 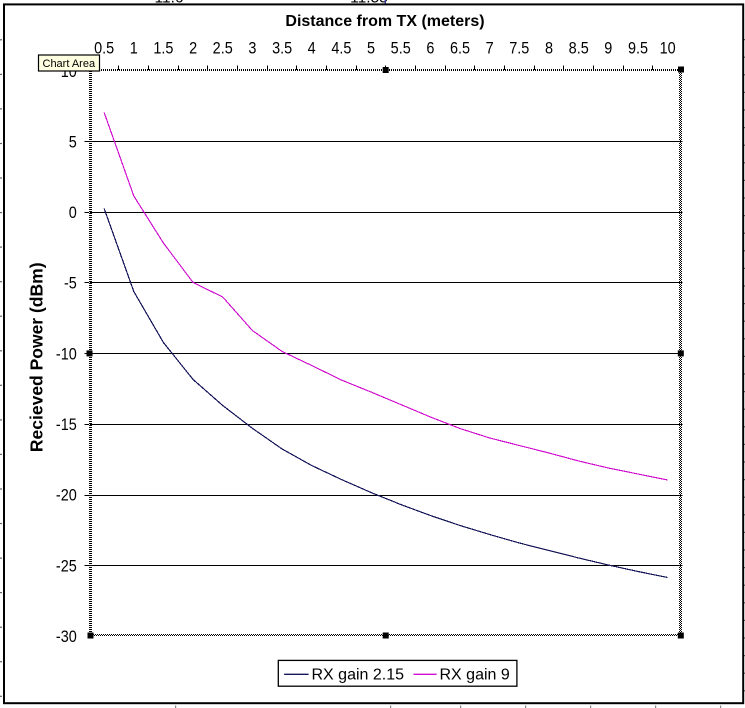 I want to click on svg-text: RX gain 2.15, so click(x=358, y=675).